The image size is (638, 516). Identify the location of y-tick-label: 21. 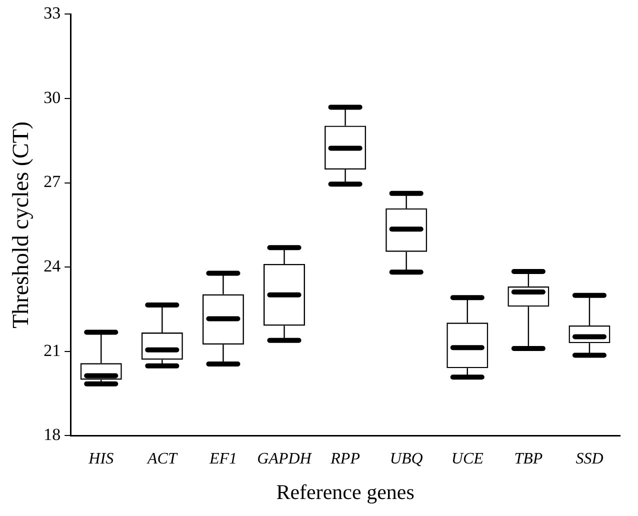
(52, 350).